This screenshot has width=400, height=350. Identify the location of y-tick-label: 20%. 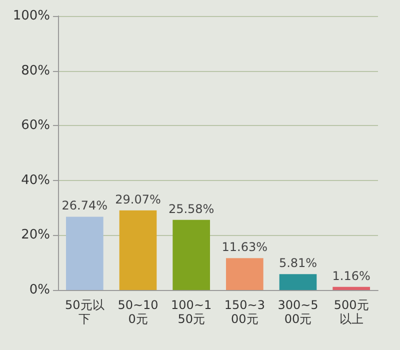
(35, 235).